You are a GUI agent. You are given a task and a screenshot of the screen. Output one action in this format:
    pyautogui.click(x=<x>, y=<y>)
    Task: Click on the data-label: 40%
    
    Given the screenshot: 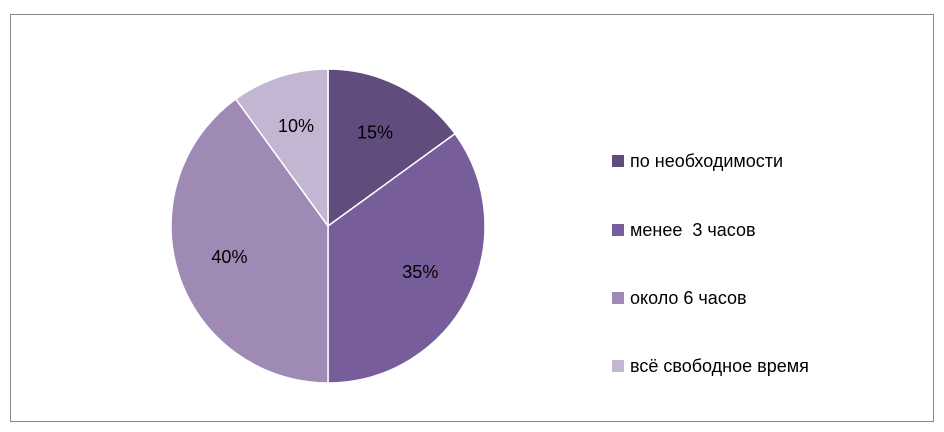 What is the action you would take?
    pyautogui.click(x=229, y=257)
    